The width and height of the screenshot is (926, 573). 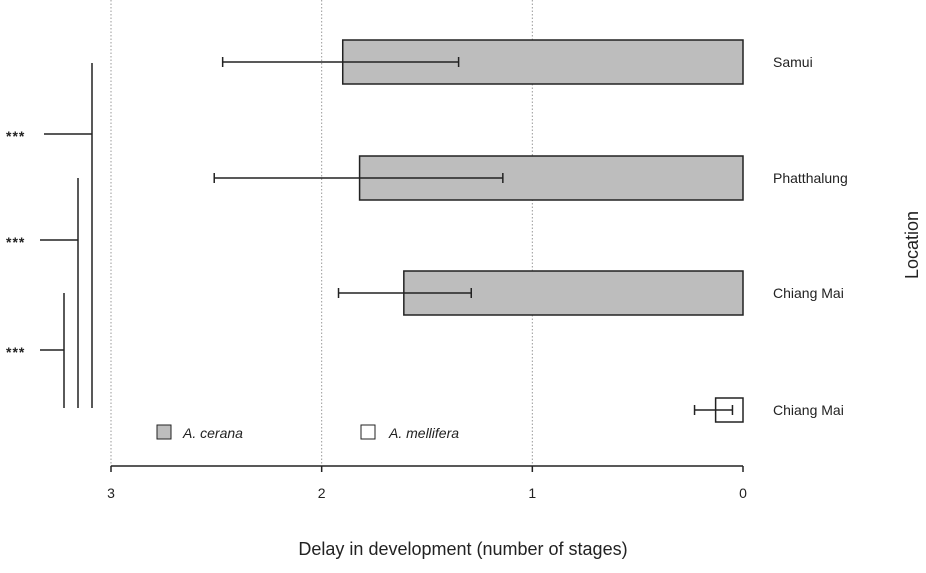 What do you see at coordinates (49, 235) in the screenshot?
I see `significance-brackets: *** *** ***` at bounding box center [49, 235].